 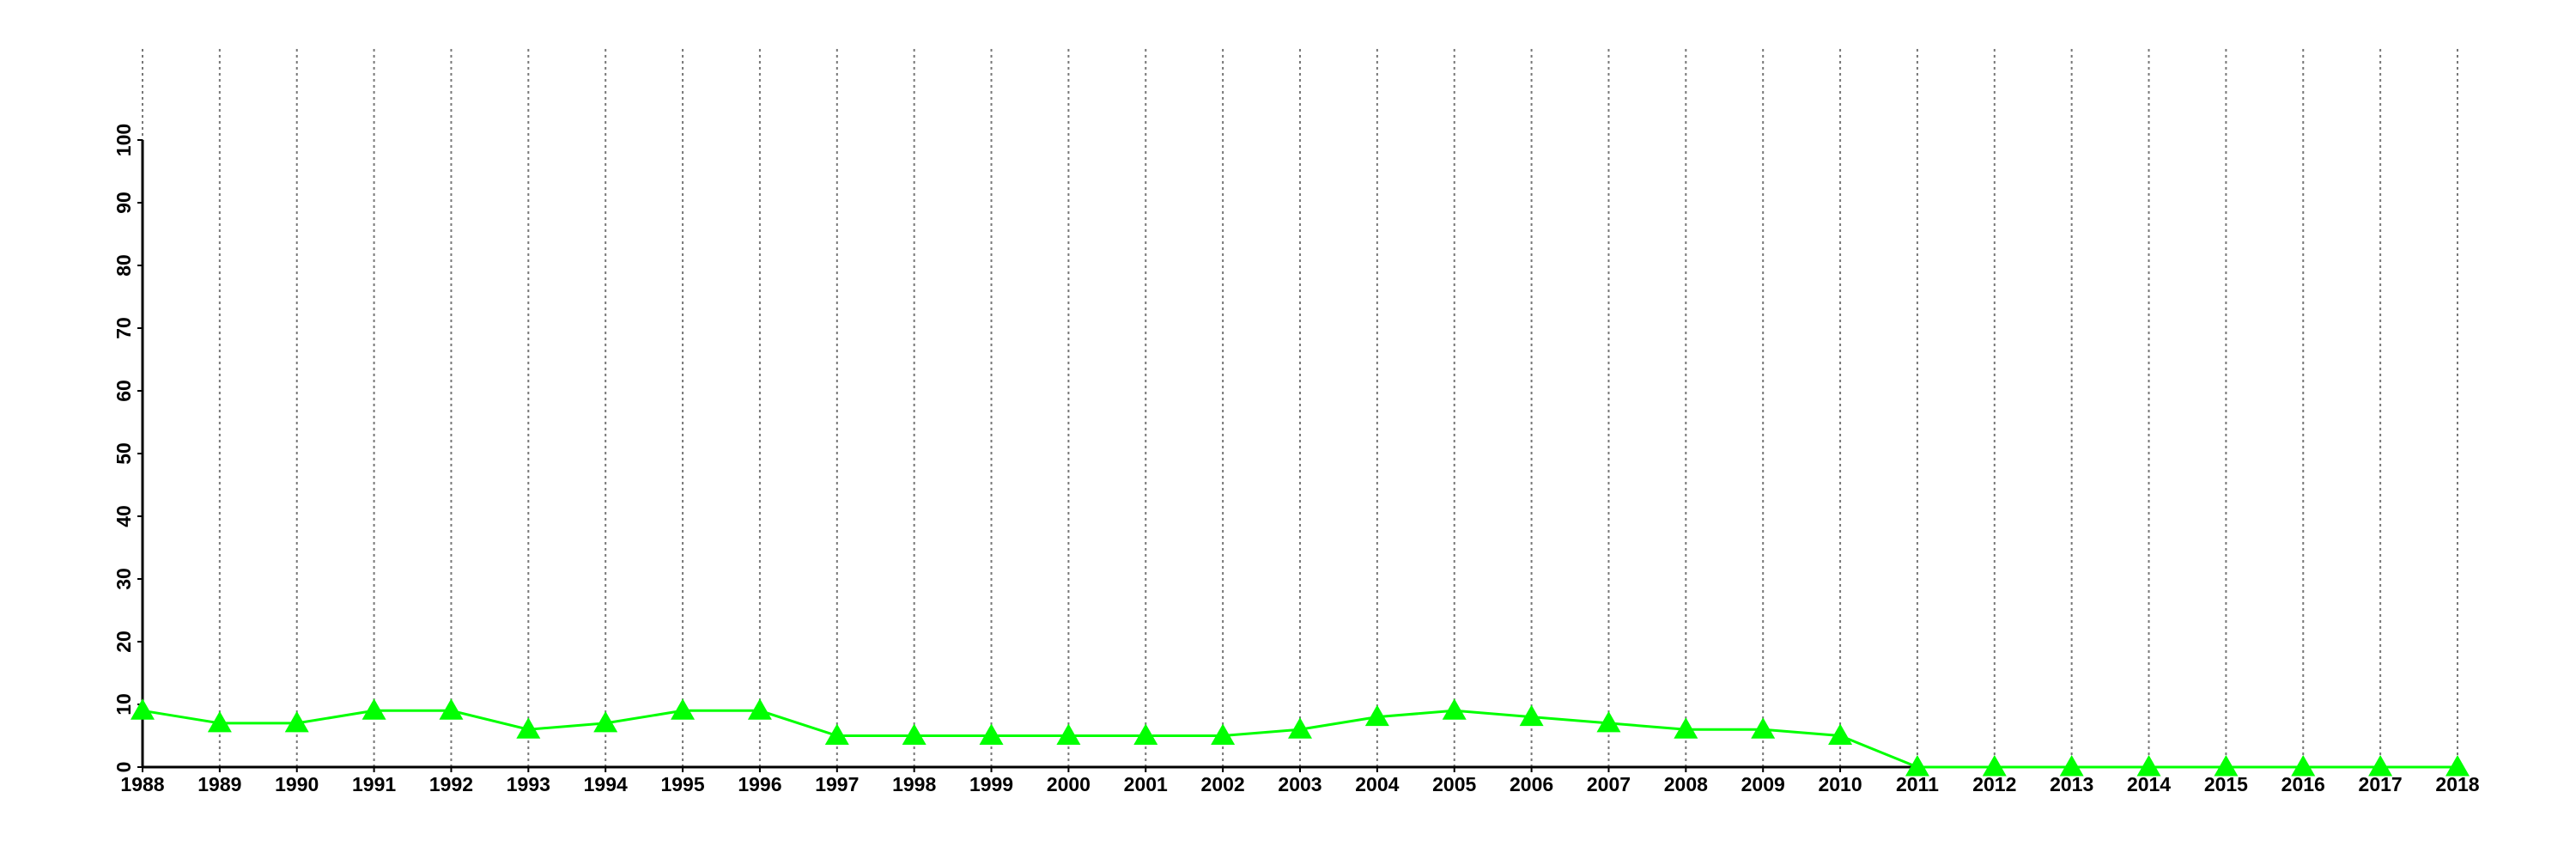 I want to click on x-tick-label: 1990, so click(x=297, y=784).